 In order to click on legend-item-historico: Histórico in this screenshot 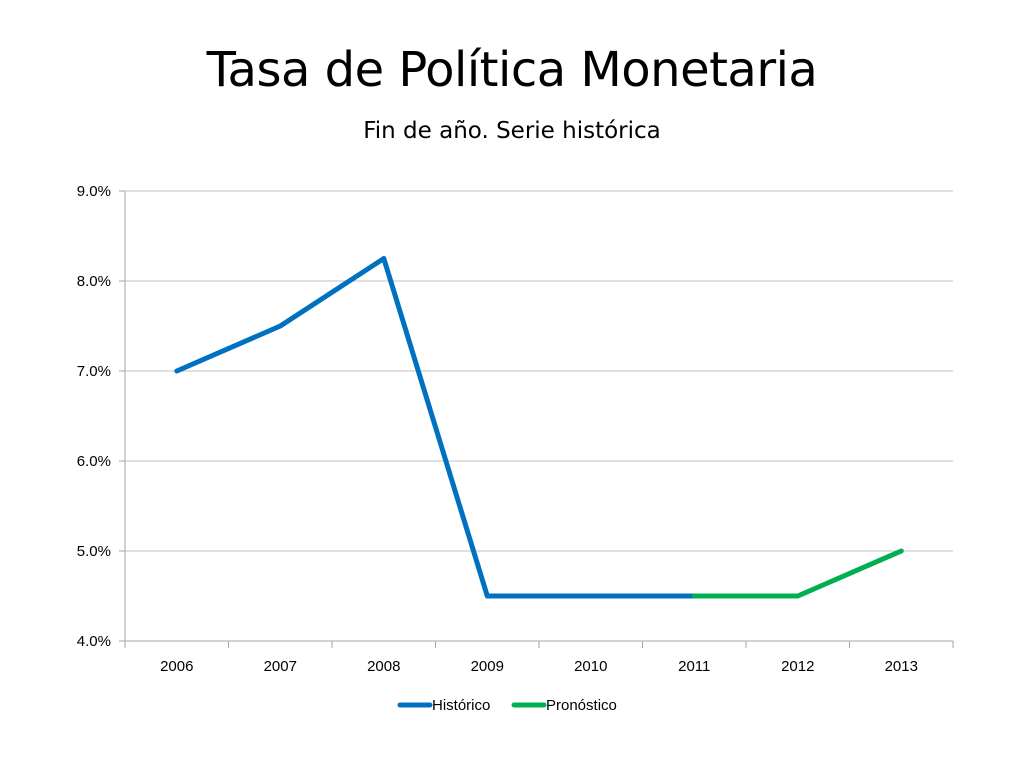, I will do `click(443, 705)`.